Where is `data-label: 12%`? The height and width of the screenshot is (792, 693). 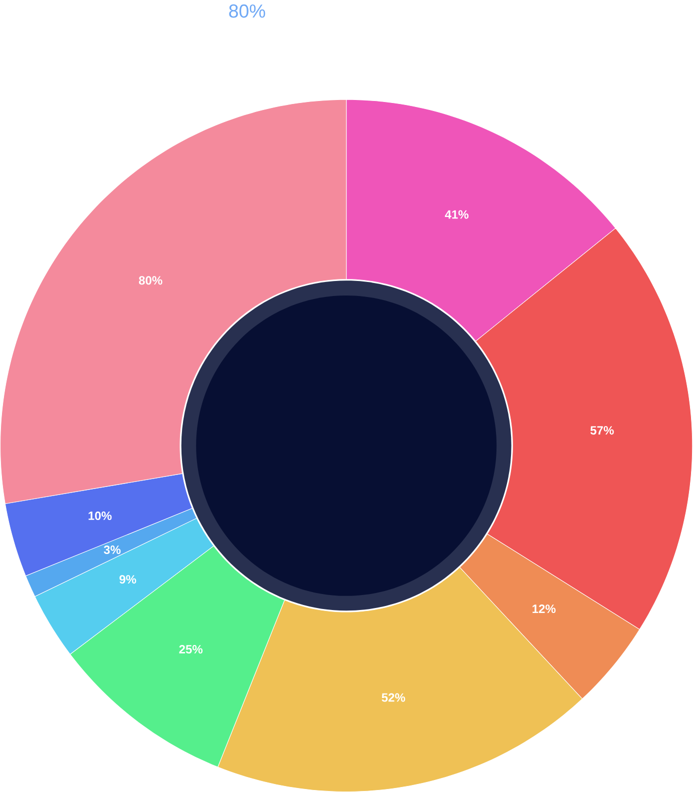 data-label: 12% is located at coordinates (544, 609).